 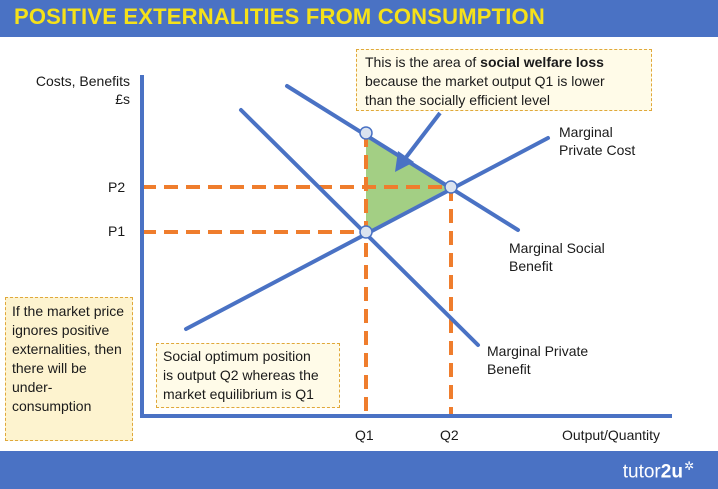 What do you see at coordinates (359, 470) in the screenshot?
I see `footer-bar: tutor2u✲` at bounding box center [359, 470].